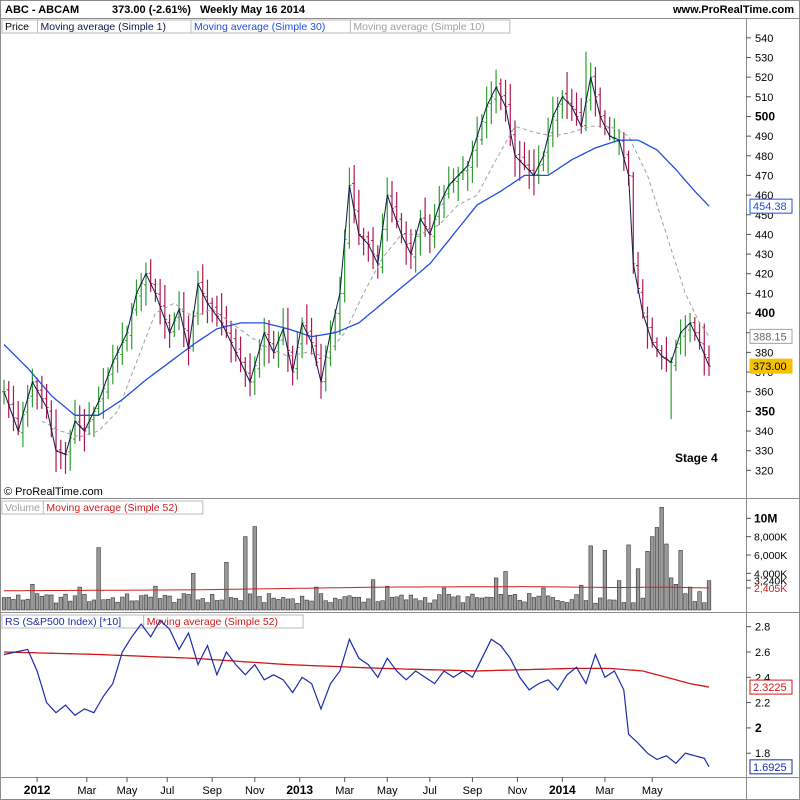  I want to click on price-tick-label: 330, so click(764, 452).